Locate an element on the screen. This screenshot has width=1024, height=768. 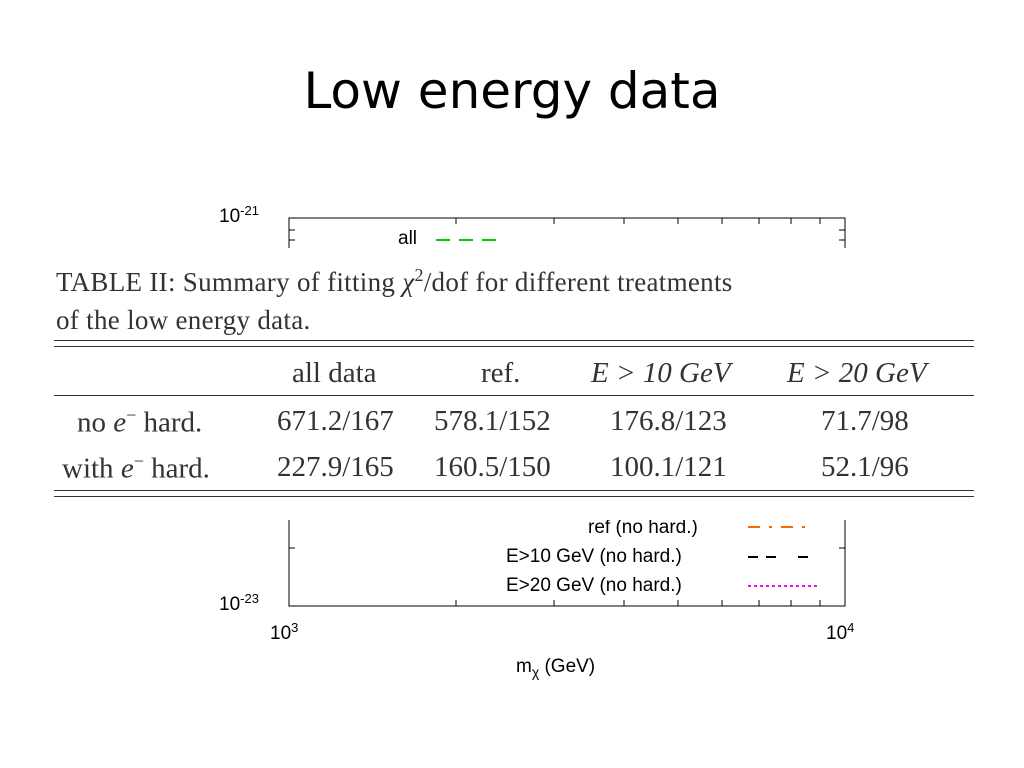
table-row-label: no e− hard. is located at coordinates (140, 422).